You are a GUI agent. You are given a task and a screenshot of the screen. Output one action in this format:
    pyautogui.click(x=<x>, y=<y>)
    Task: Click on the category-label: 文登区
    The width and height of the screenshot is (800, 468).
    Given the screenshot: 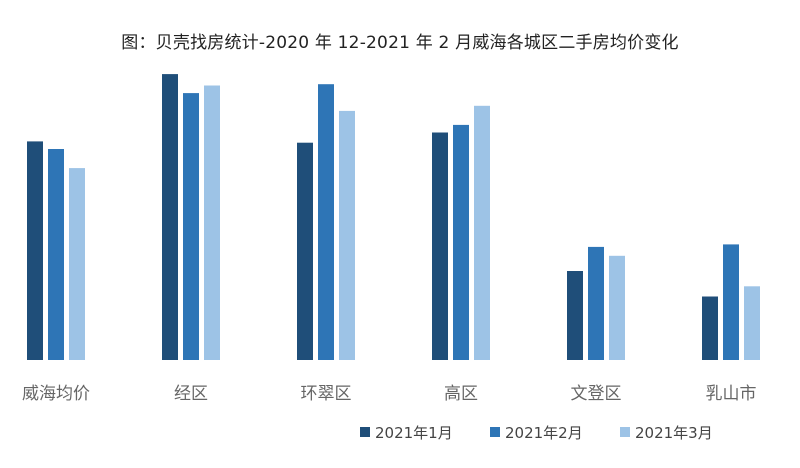 What is the action you would take?
    pyautogui.click(x=596, y=394)
    